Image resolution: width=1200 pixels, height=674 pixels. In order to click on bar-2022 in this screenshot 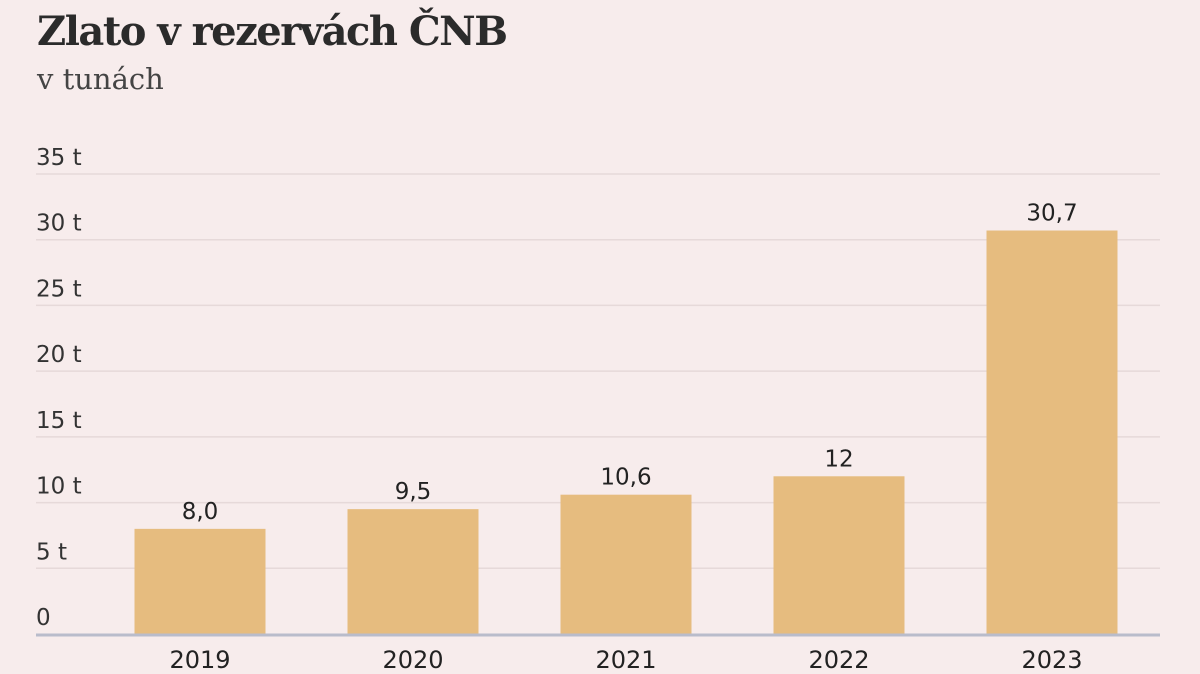, I will do `click(839, 555)`.